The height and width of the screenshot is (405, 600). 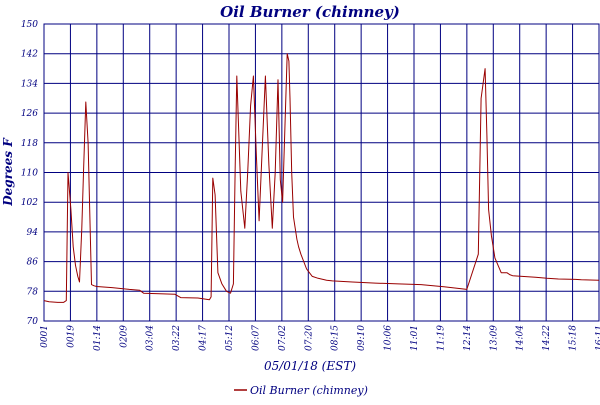 What do you see at coordinates (124, 336) in the screenshot?
I see `x-tick-label: 0209` at bounding box center [124, 336].